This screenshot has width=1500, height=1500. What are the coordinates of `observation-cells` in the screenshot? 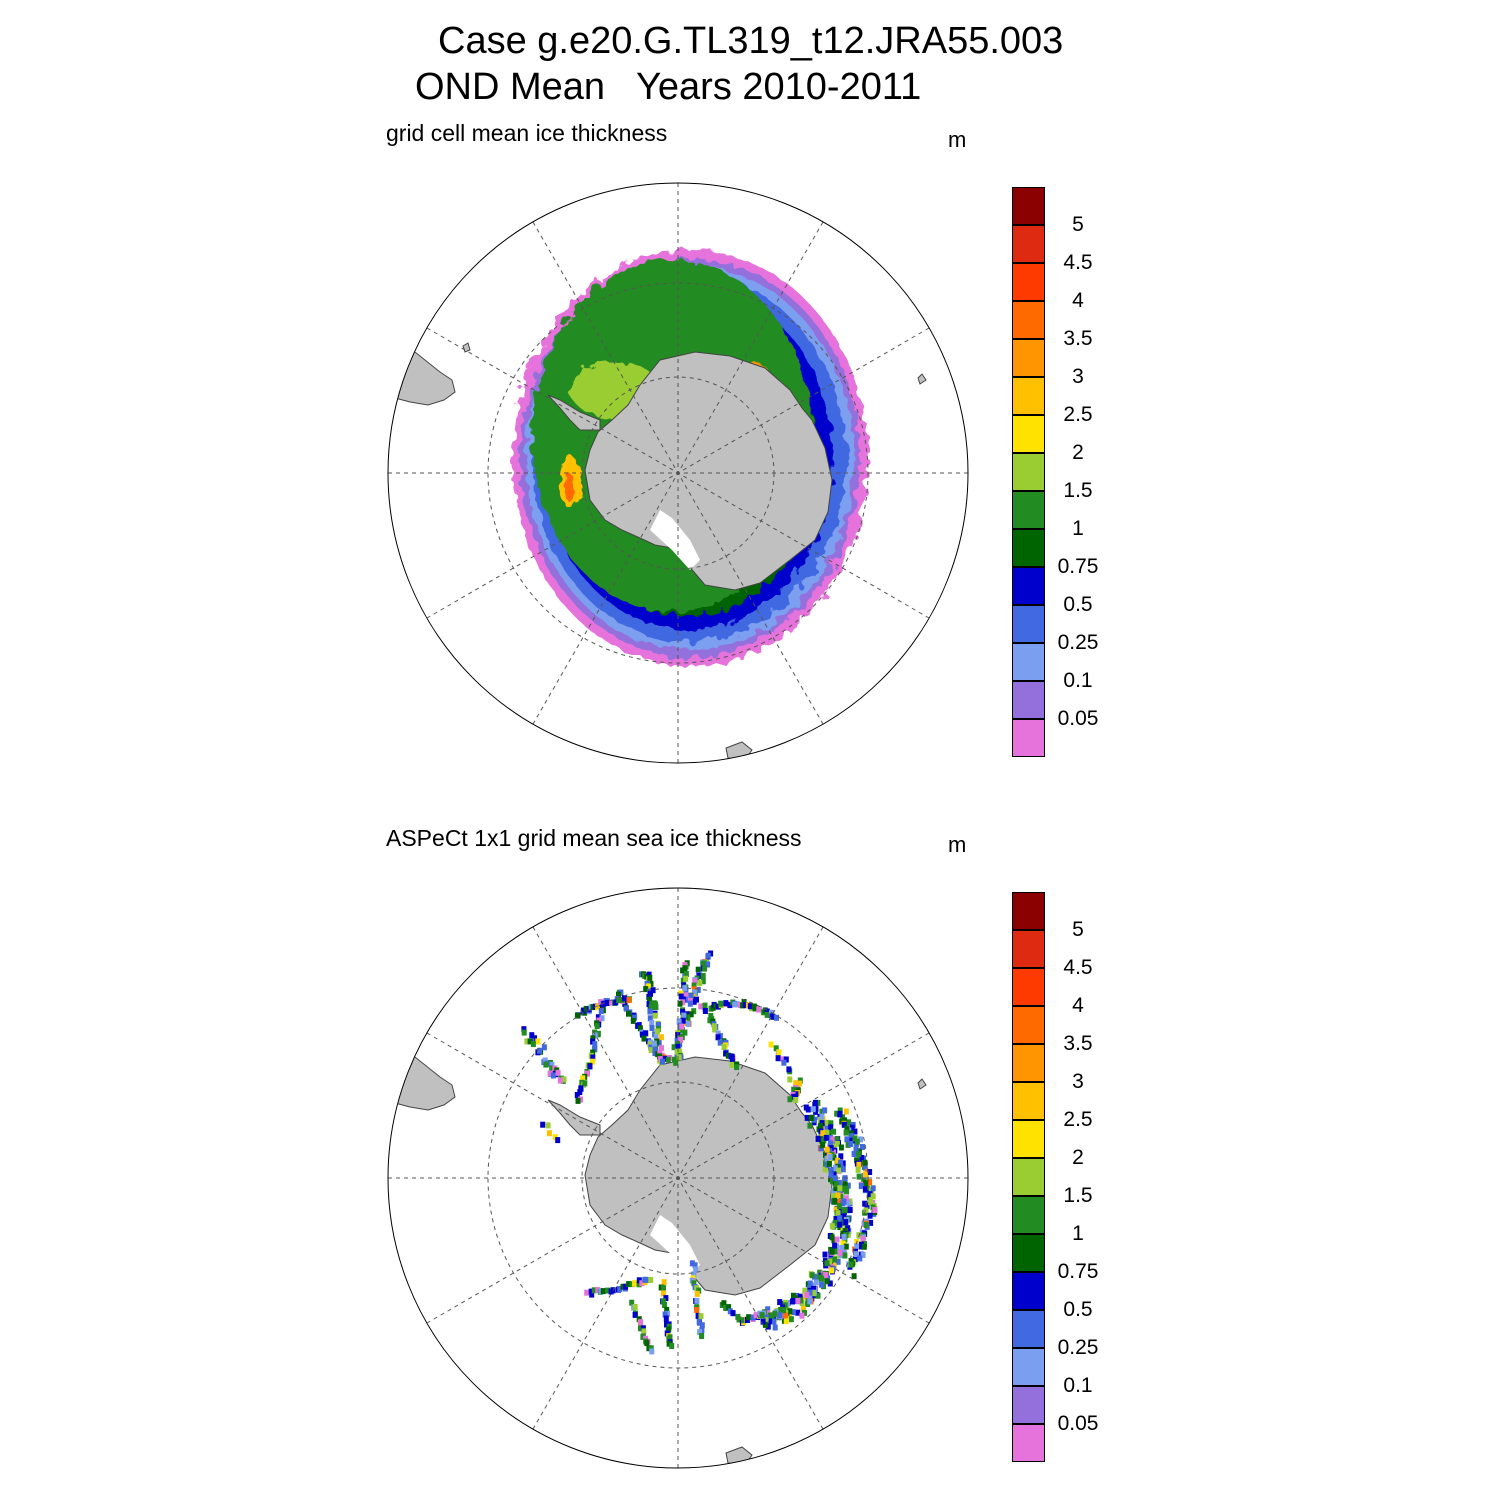 It's located at (699, 1152).